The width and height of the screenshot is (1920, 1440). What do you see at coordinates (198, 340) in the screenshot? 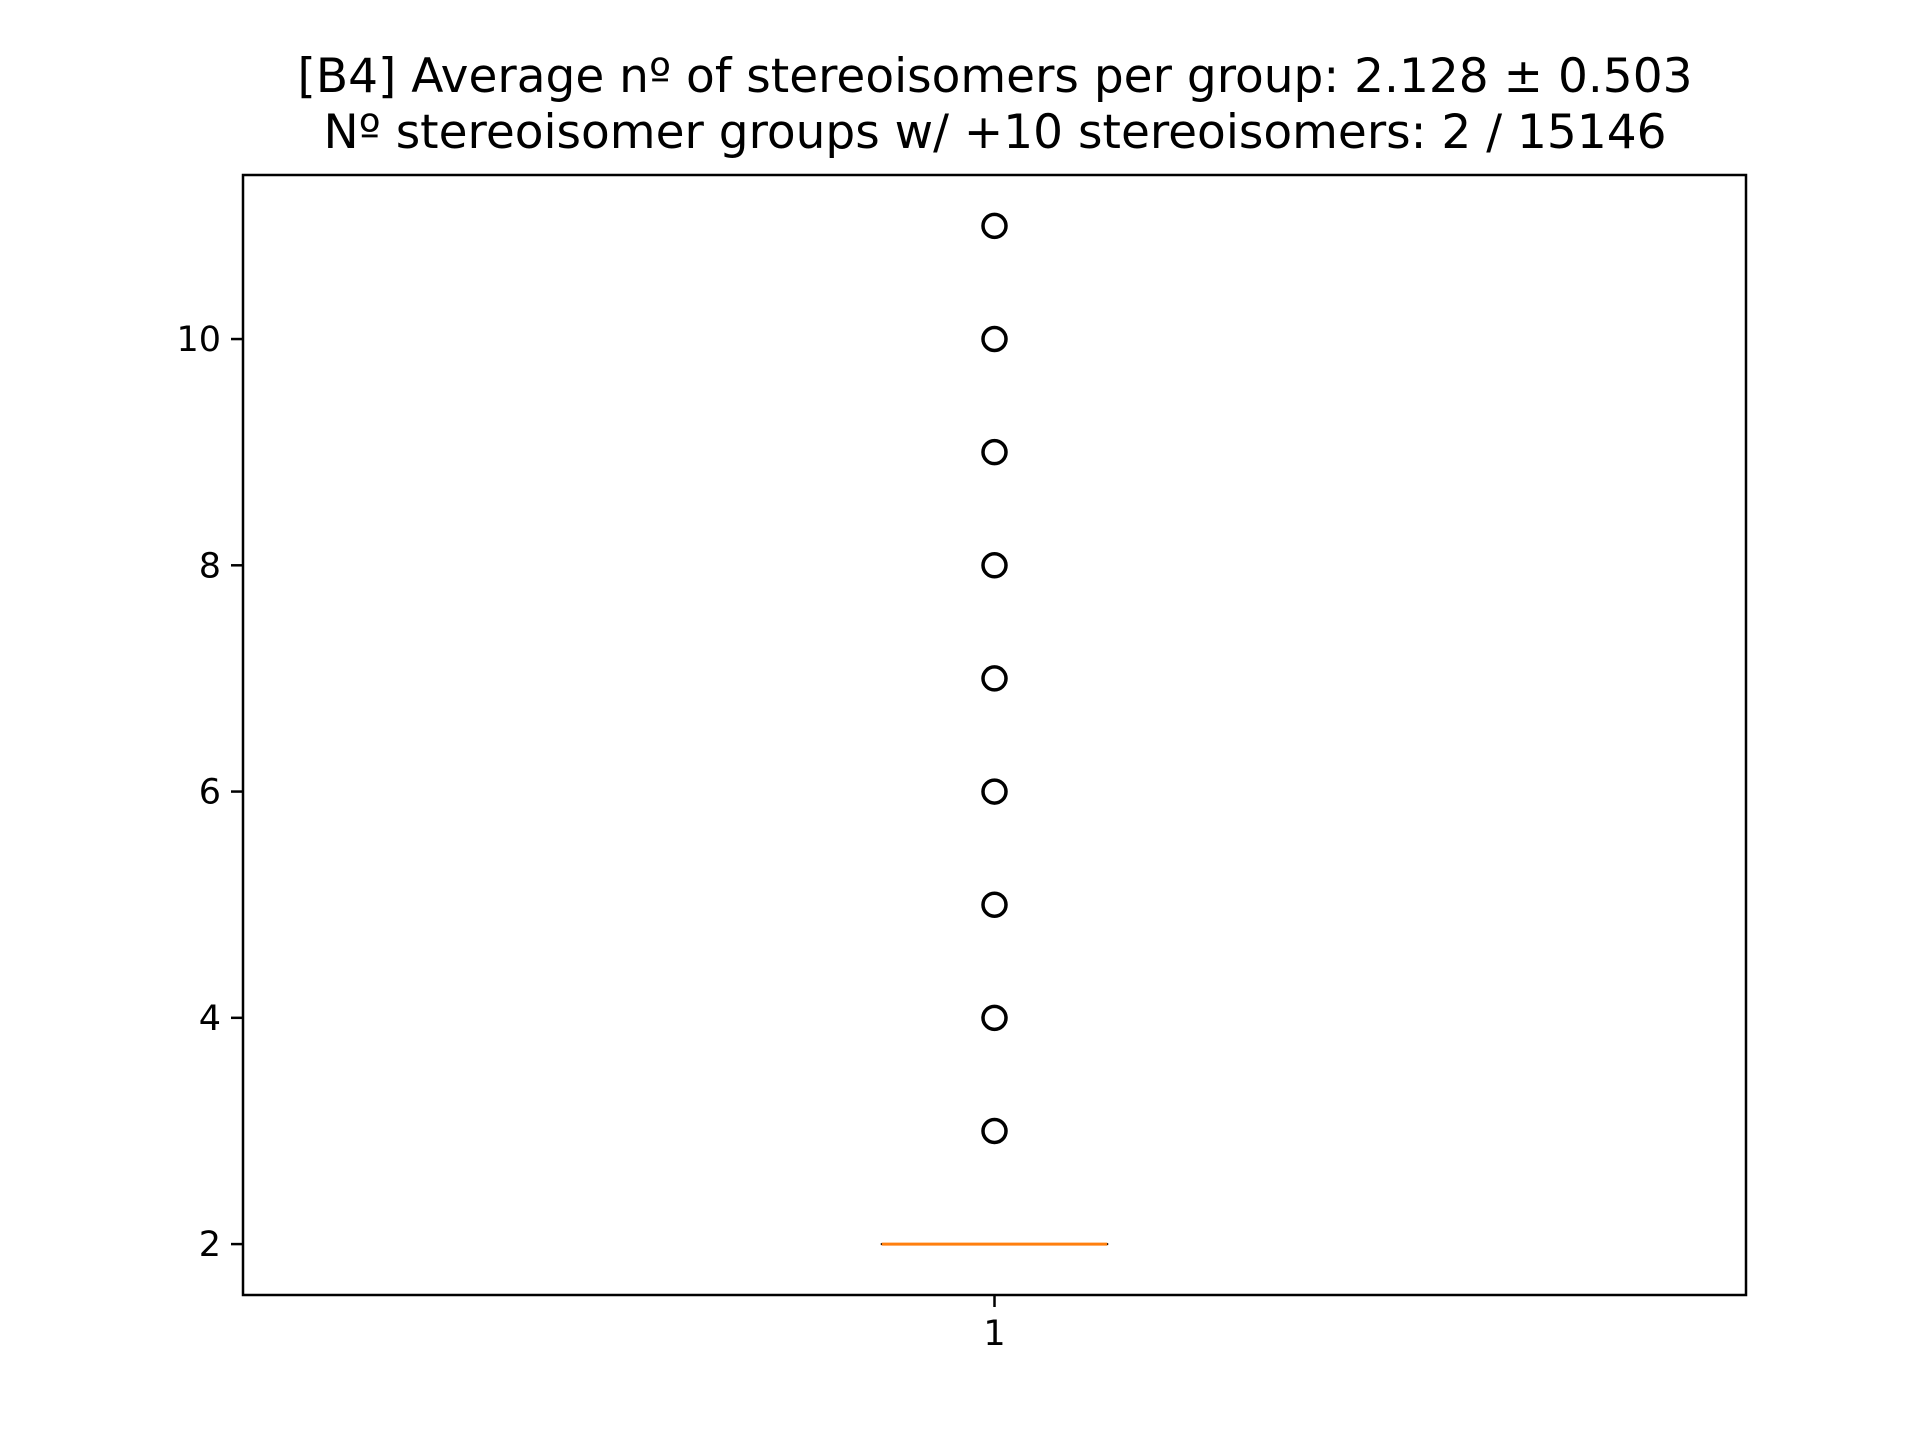
I see `y-tick-label-10: 10` at bounding box center [198, 340].